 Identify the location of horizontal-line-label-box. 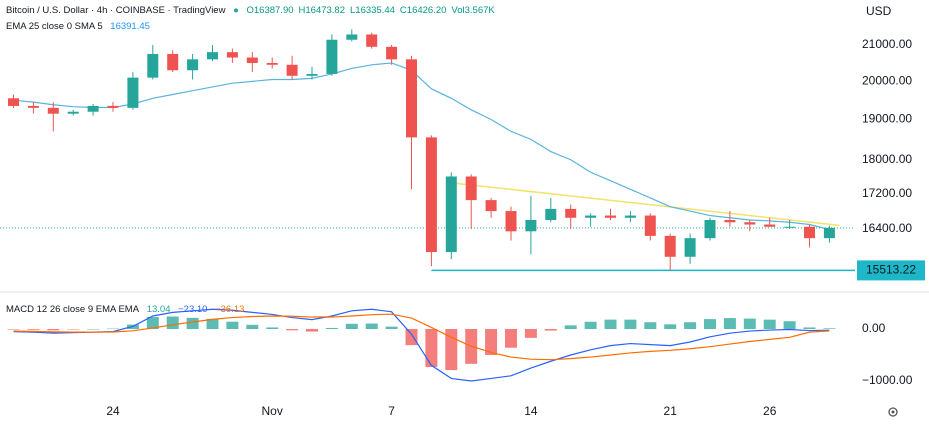
(891, 270).